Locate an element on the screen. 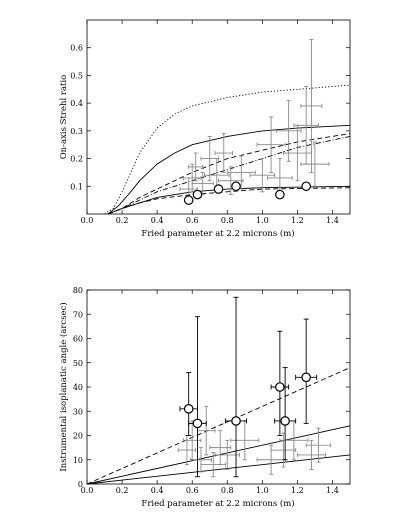 The image size is (415, 519). isoplanatic-x-tick-label: 0.0 is located at coordinates (87, 490).